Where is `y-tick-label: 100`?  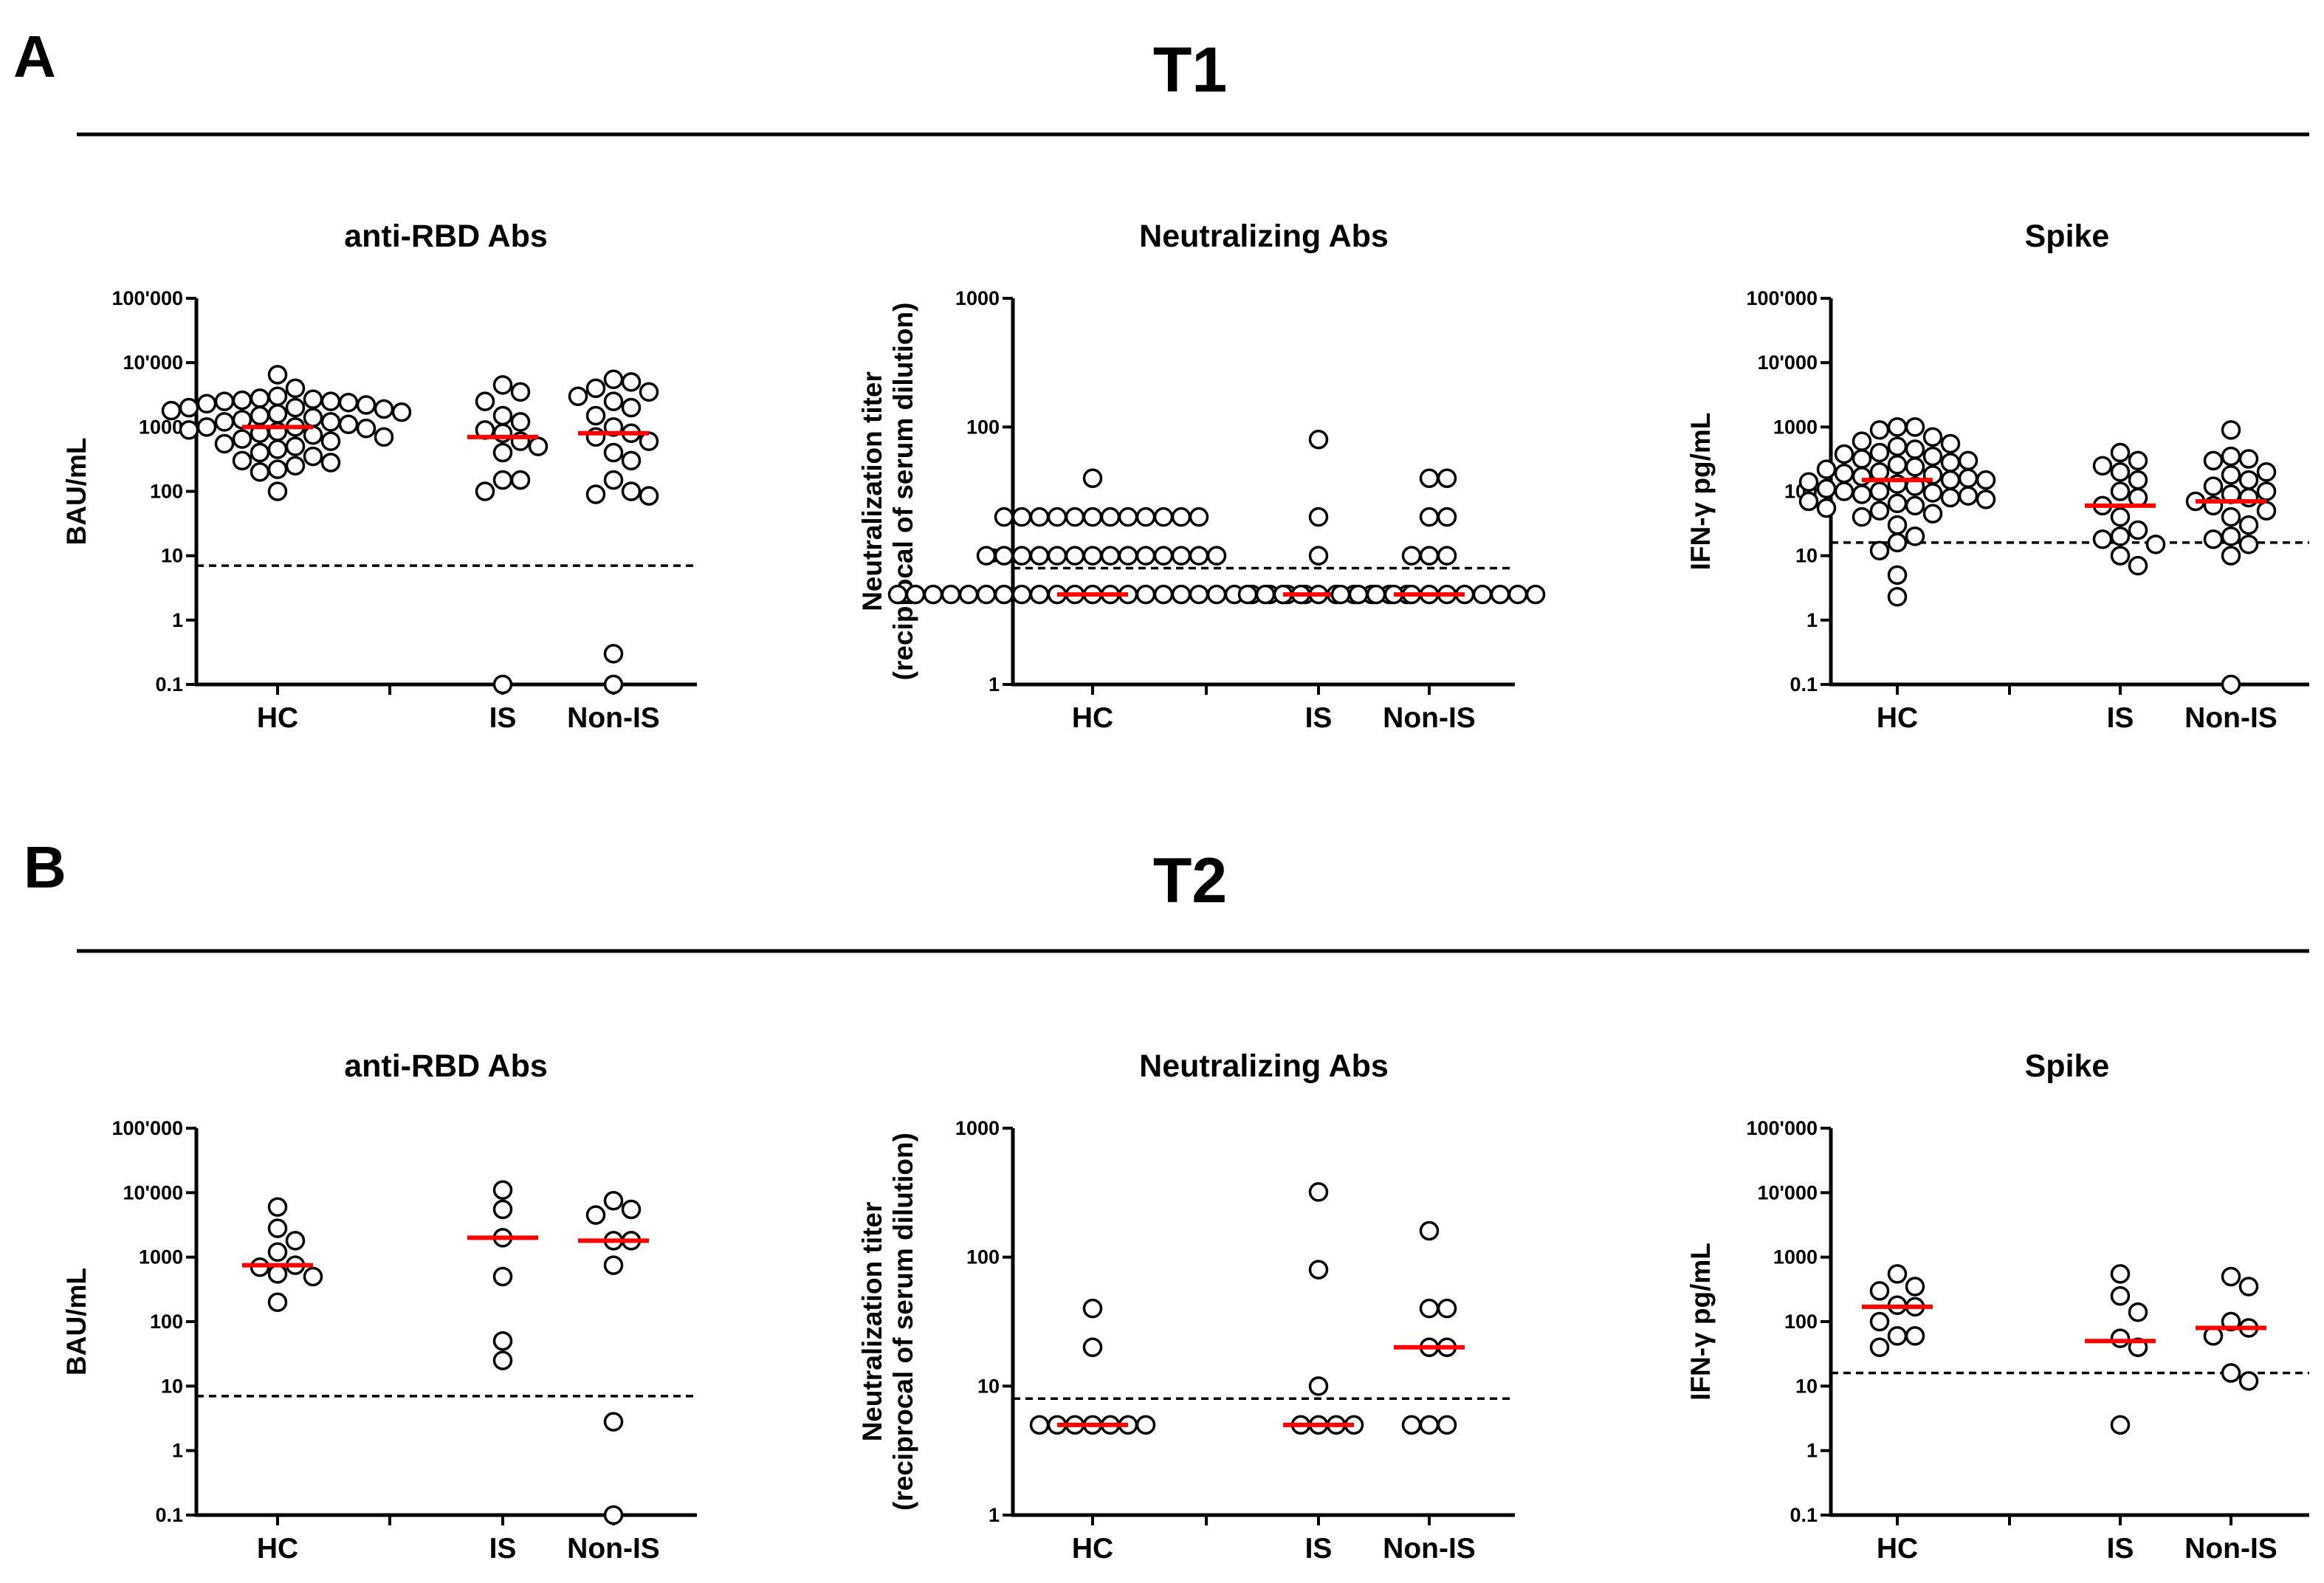 y-tick-label: 100 is located at coordinates (983, 1257).